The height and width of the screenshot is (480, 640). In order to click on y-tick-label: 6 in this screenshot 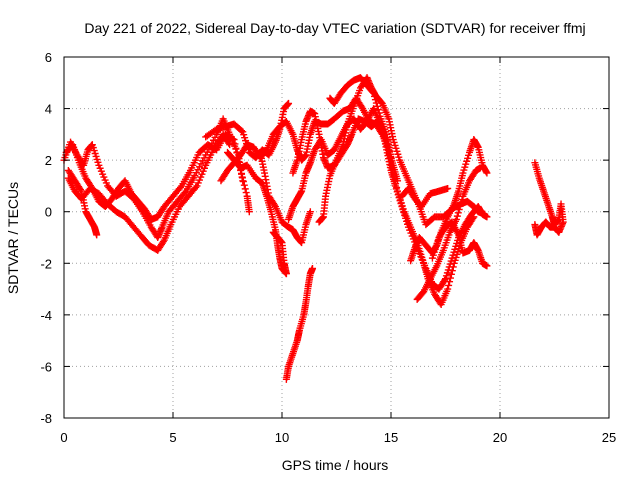, I will do `click(48, 57)`.